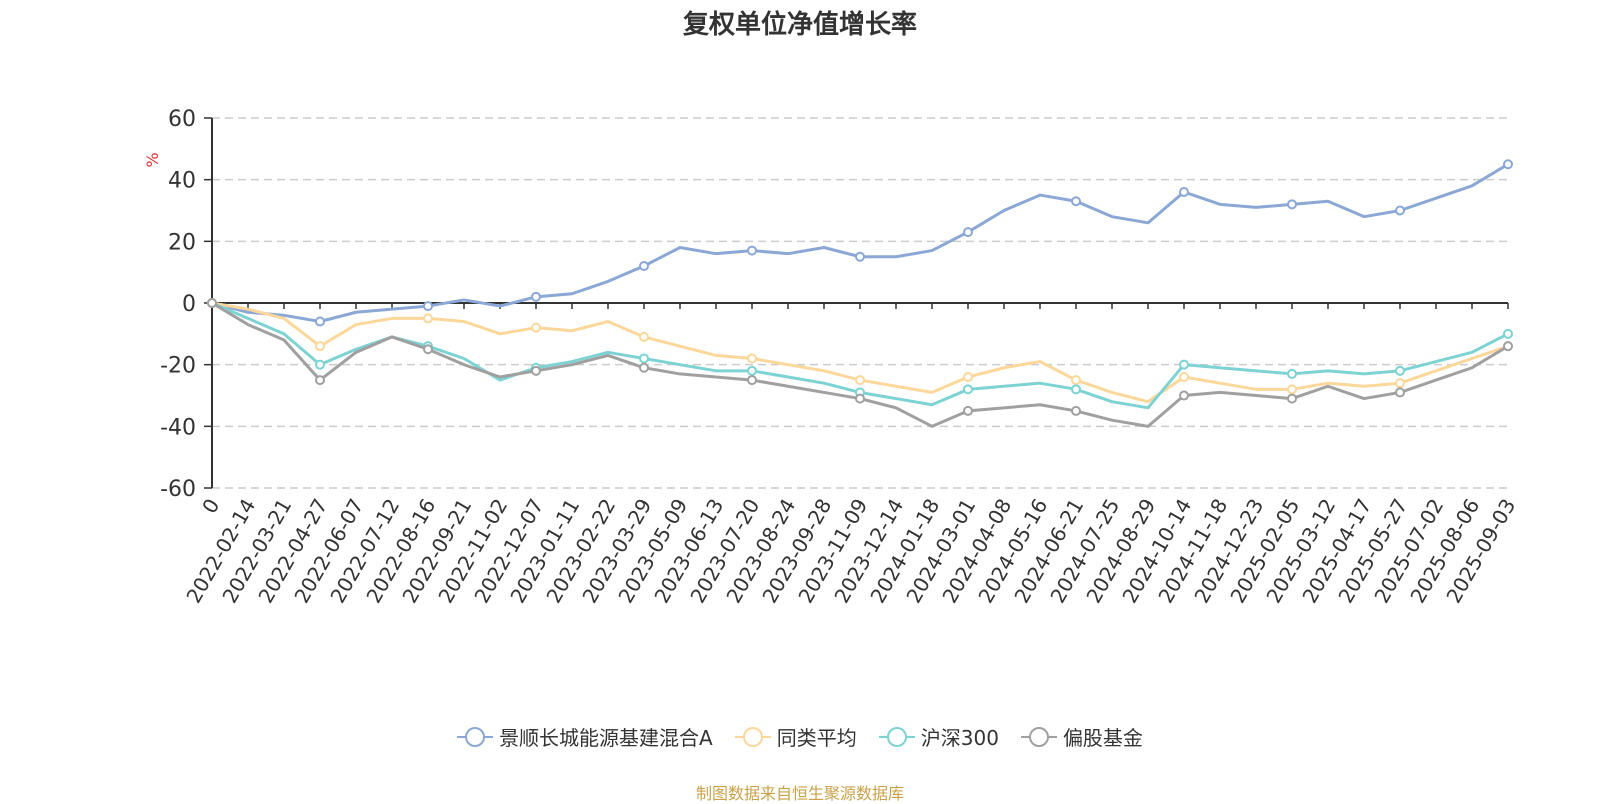  What do you see at coordinates (799, 25) in the screenshot?
I see `chart-title: 复权单位净值增长率` at bounding box center [799, 25].